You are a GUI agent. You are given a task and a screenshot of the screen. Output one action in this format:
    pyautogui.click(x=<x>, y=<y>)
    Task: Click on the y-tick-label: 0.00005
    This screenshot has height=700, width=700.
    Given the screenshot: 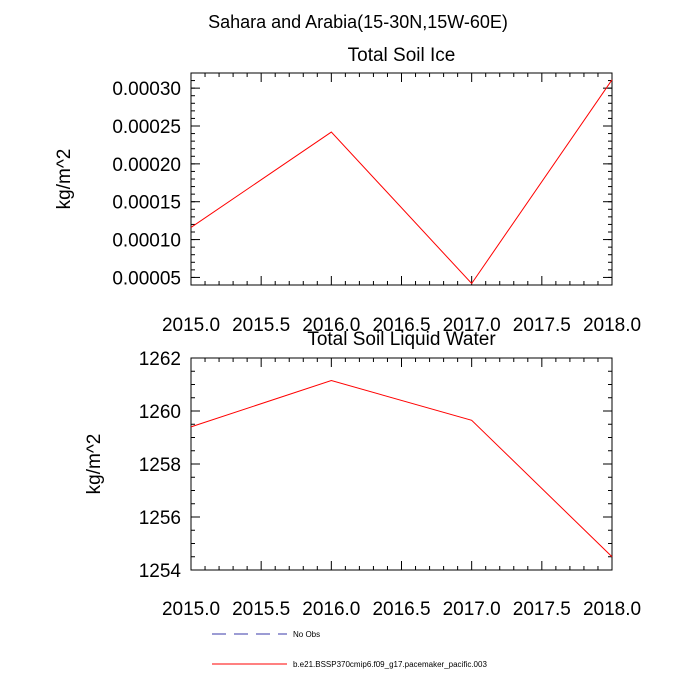 What is the action you would take?
    pyautogui.click(x=146, y=278)
    